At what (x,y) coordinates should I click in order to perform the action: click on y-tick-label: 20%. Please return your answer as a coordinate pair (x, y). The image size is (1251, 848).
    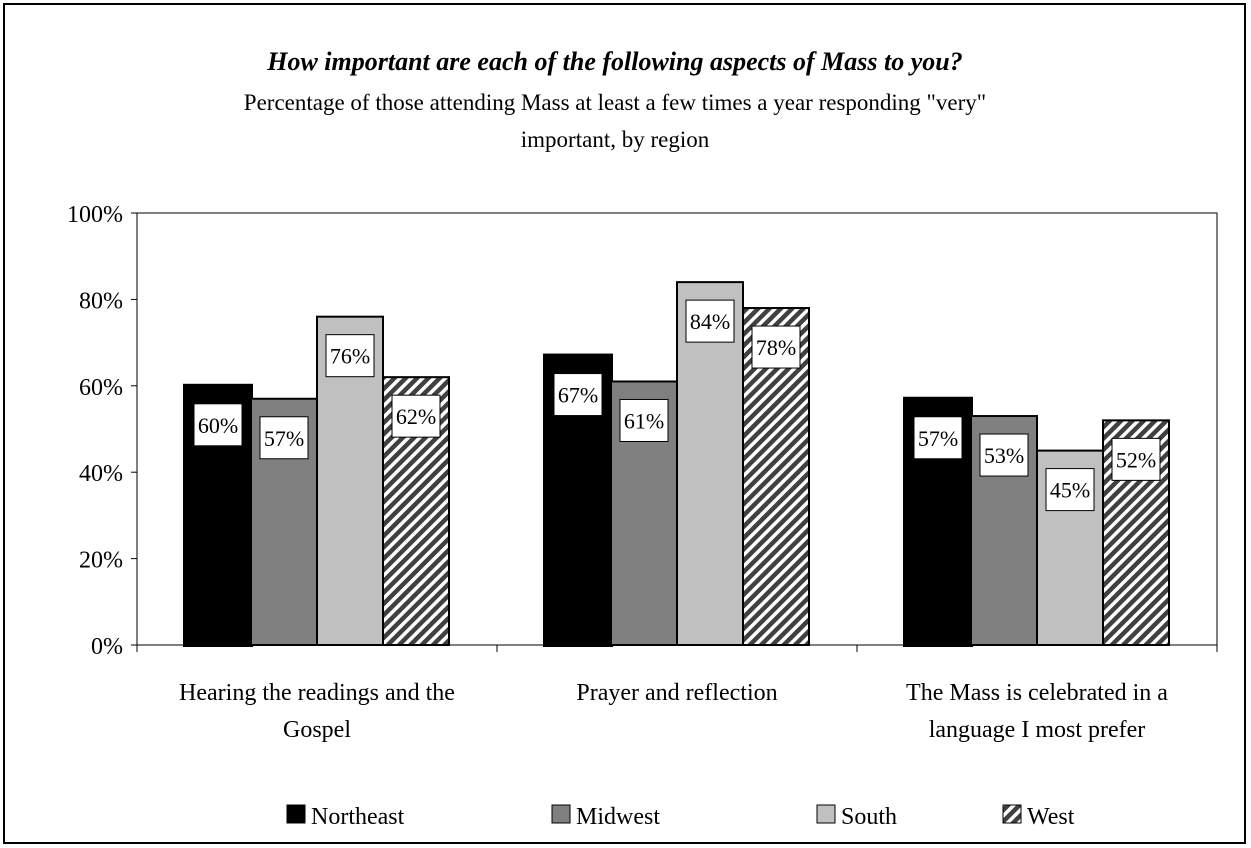
    Looking at the image, I should click on (101, 561).